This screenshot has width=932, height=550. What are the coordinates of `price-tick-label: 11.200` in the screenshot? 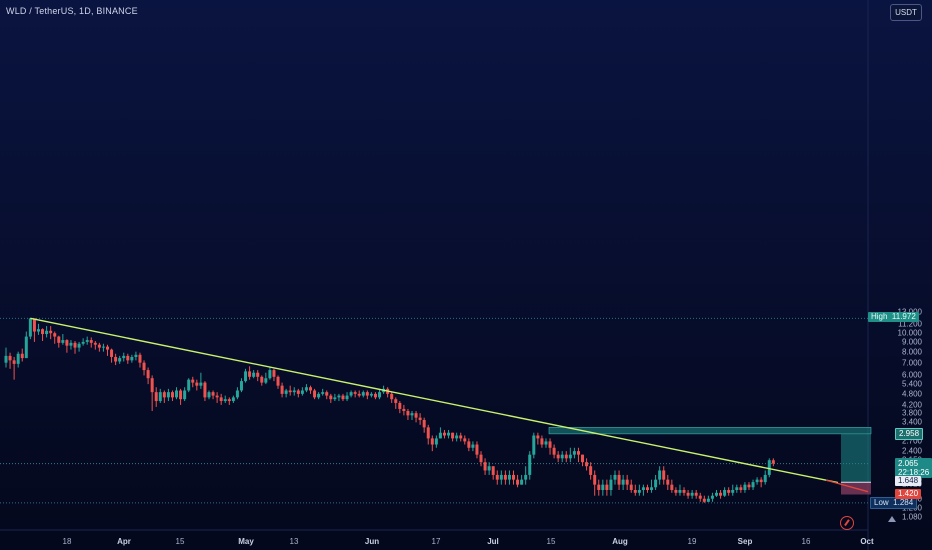 It's located at (910, 324).